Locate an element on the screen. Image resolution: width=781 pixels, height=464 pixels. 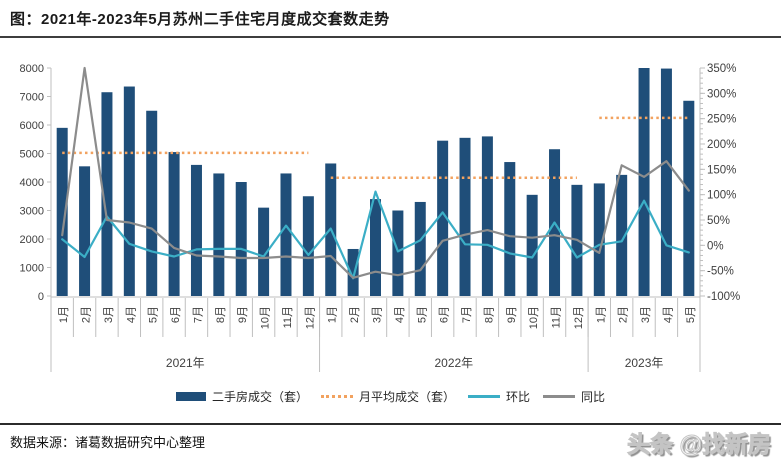
legend-item-bars: 二手房成交（套） is located at coordinates (241, 396).